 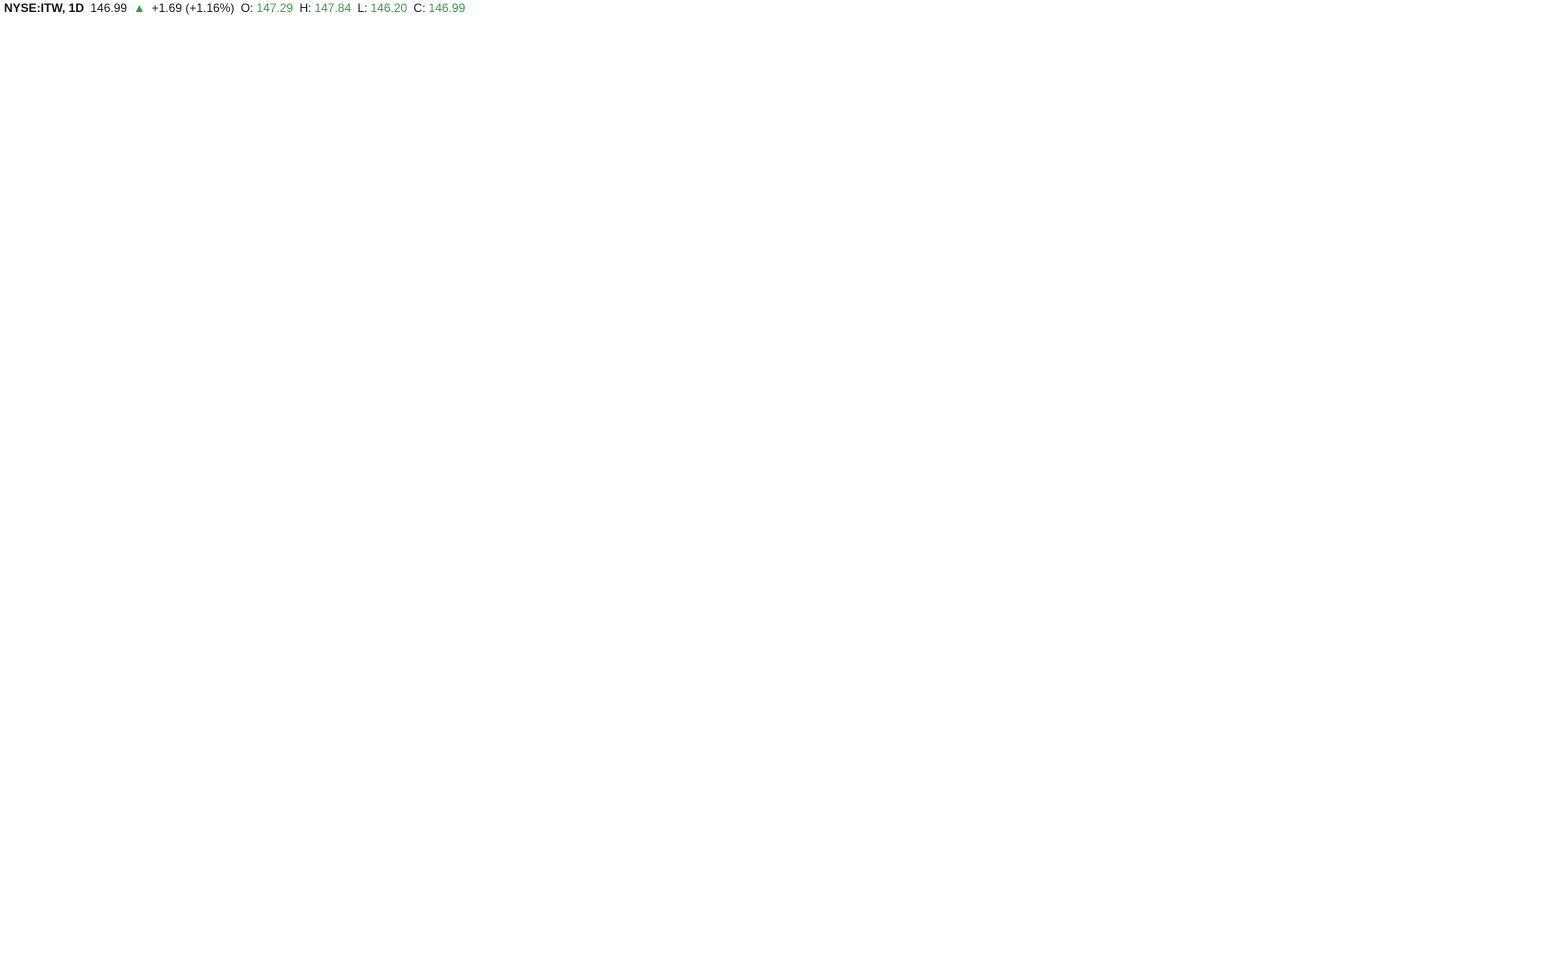 I want to click on change-arrow: ▲, so click(x=139, y=8).